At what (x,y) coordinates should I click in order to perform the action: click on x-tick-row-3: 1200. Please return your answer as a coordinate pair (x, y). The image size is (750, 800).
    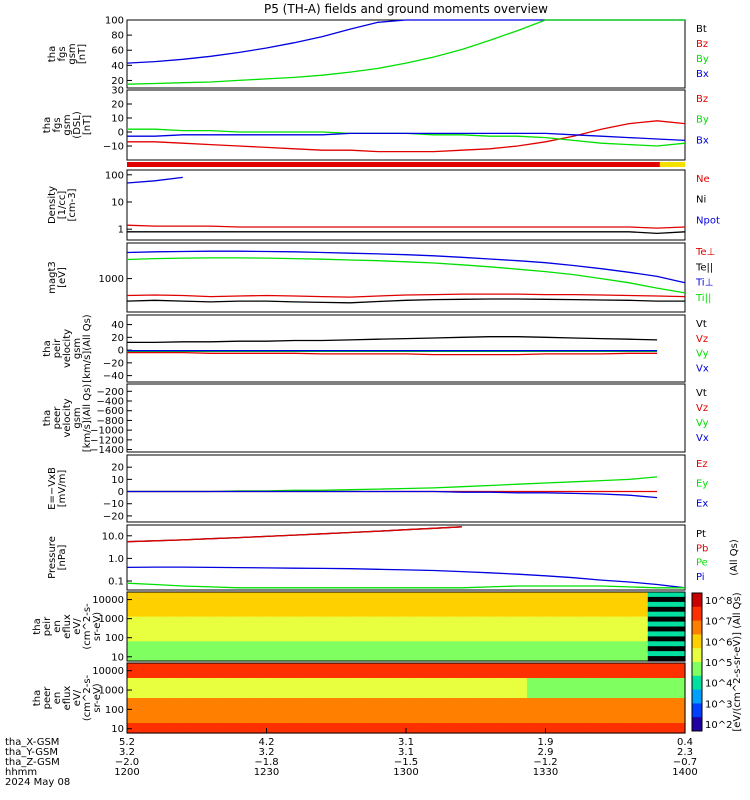
    Looking at the image, I should click on (126, 772).